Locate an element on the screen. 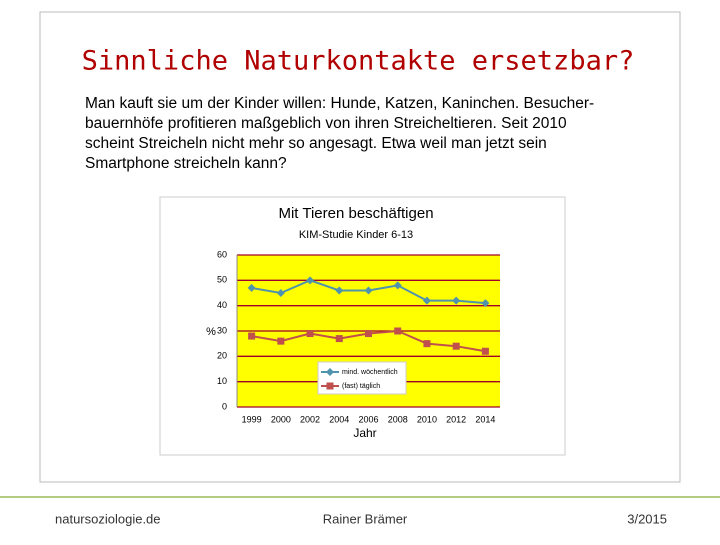 This screenshot has height=545, width=720. y-tick-label: 60 is located at coordinates (222, 254).